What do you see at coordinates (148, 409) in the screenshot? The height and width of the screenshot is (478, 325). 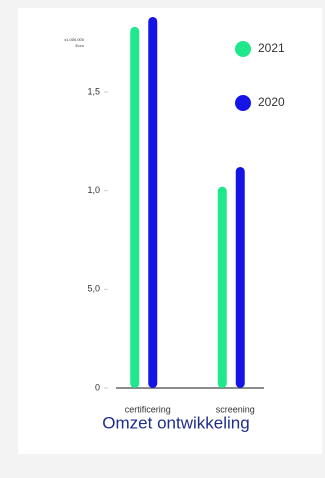 I see `x-tick-label: certificering` at bounding box center [148, 409].